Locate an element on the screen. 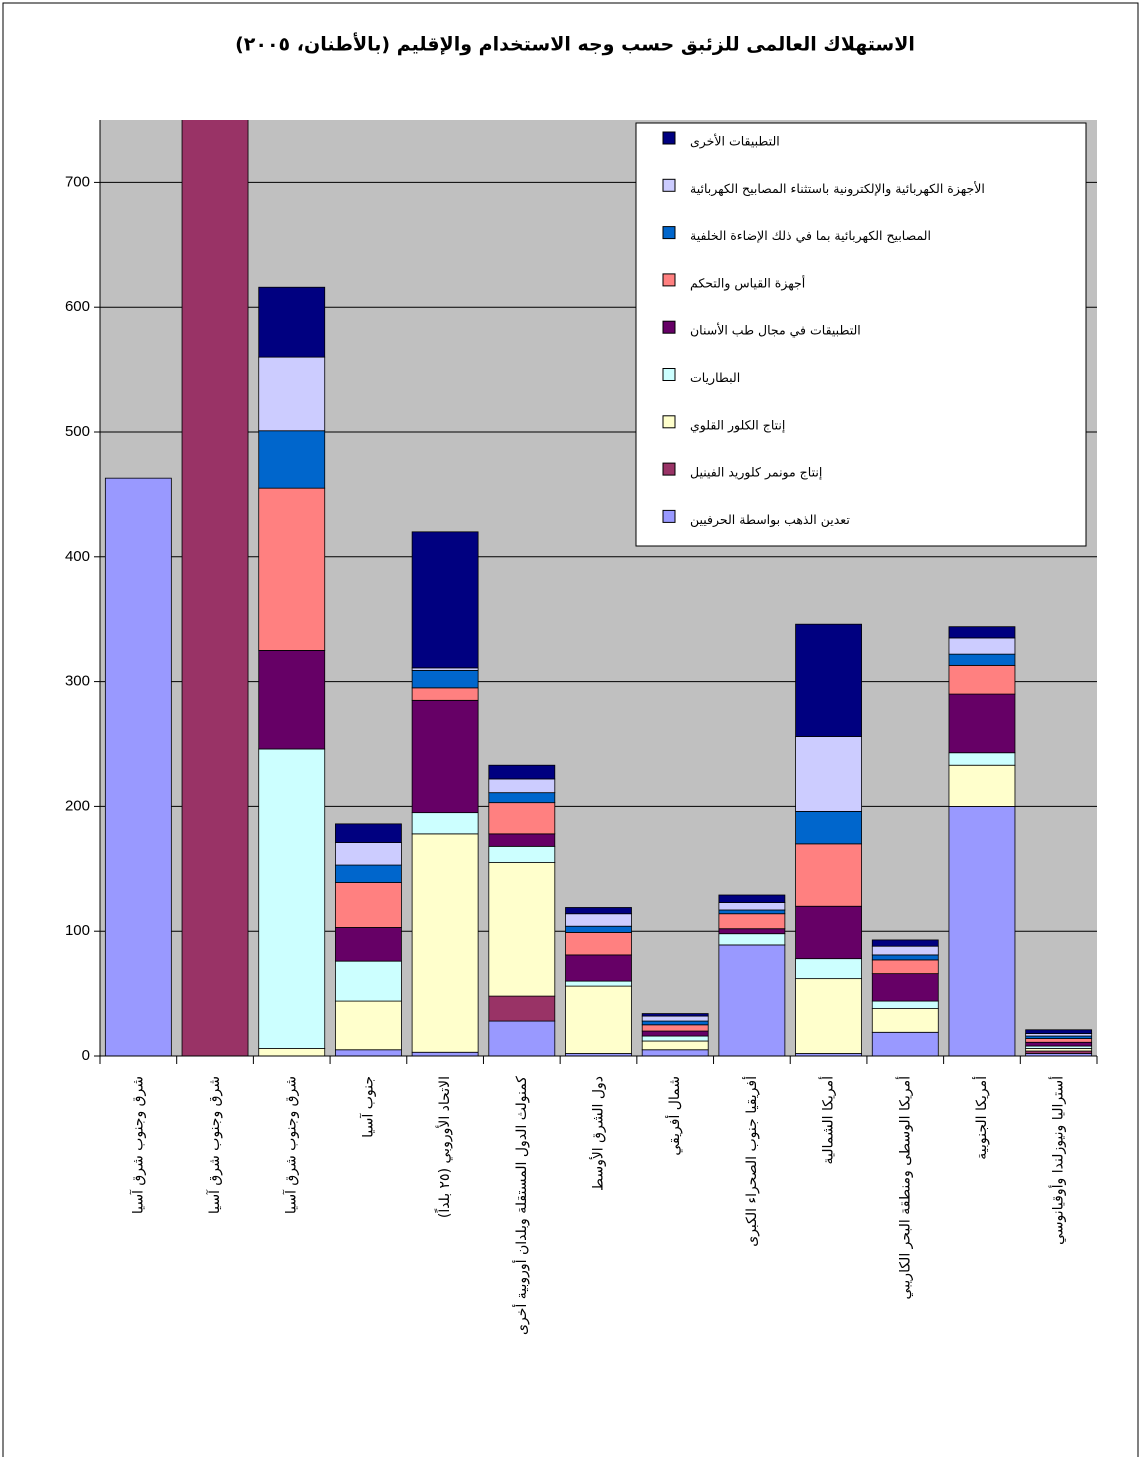  legend-label: أجهزة القياس والتحكم is located at coordinates (747, 282).